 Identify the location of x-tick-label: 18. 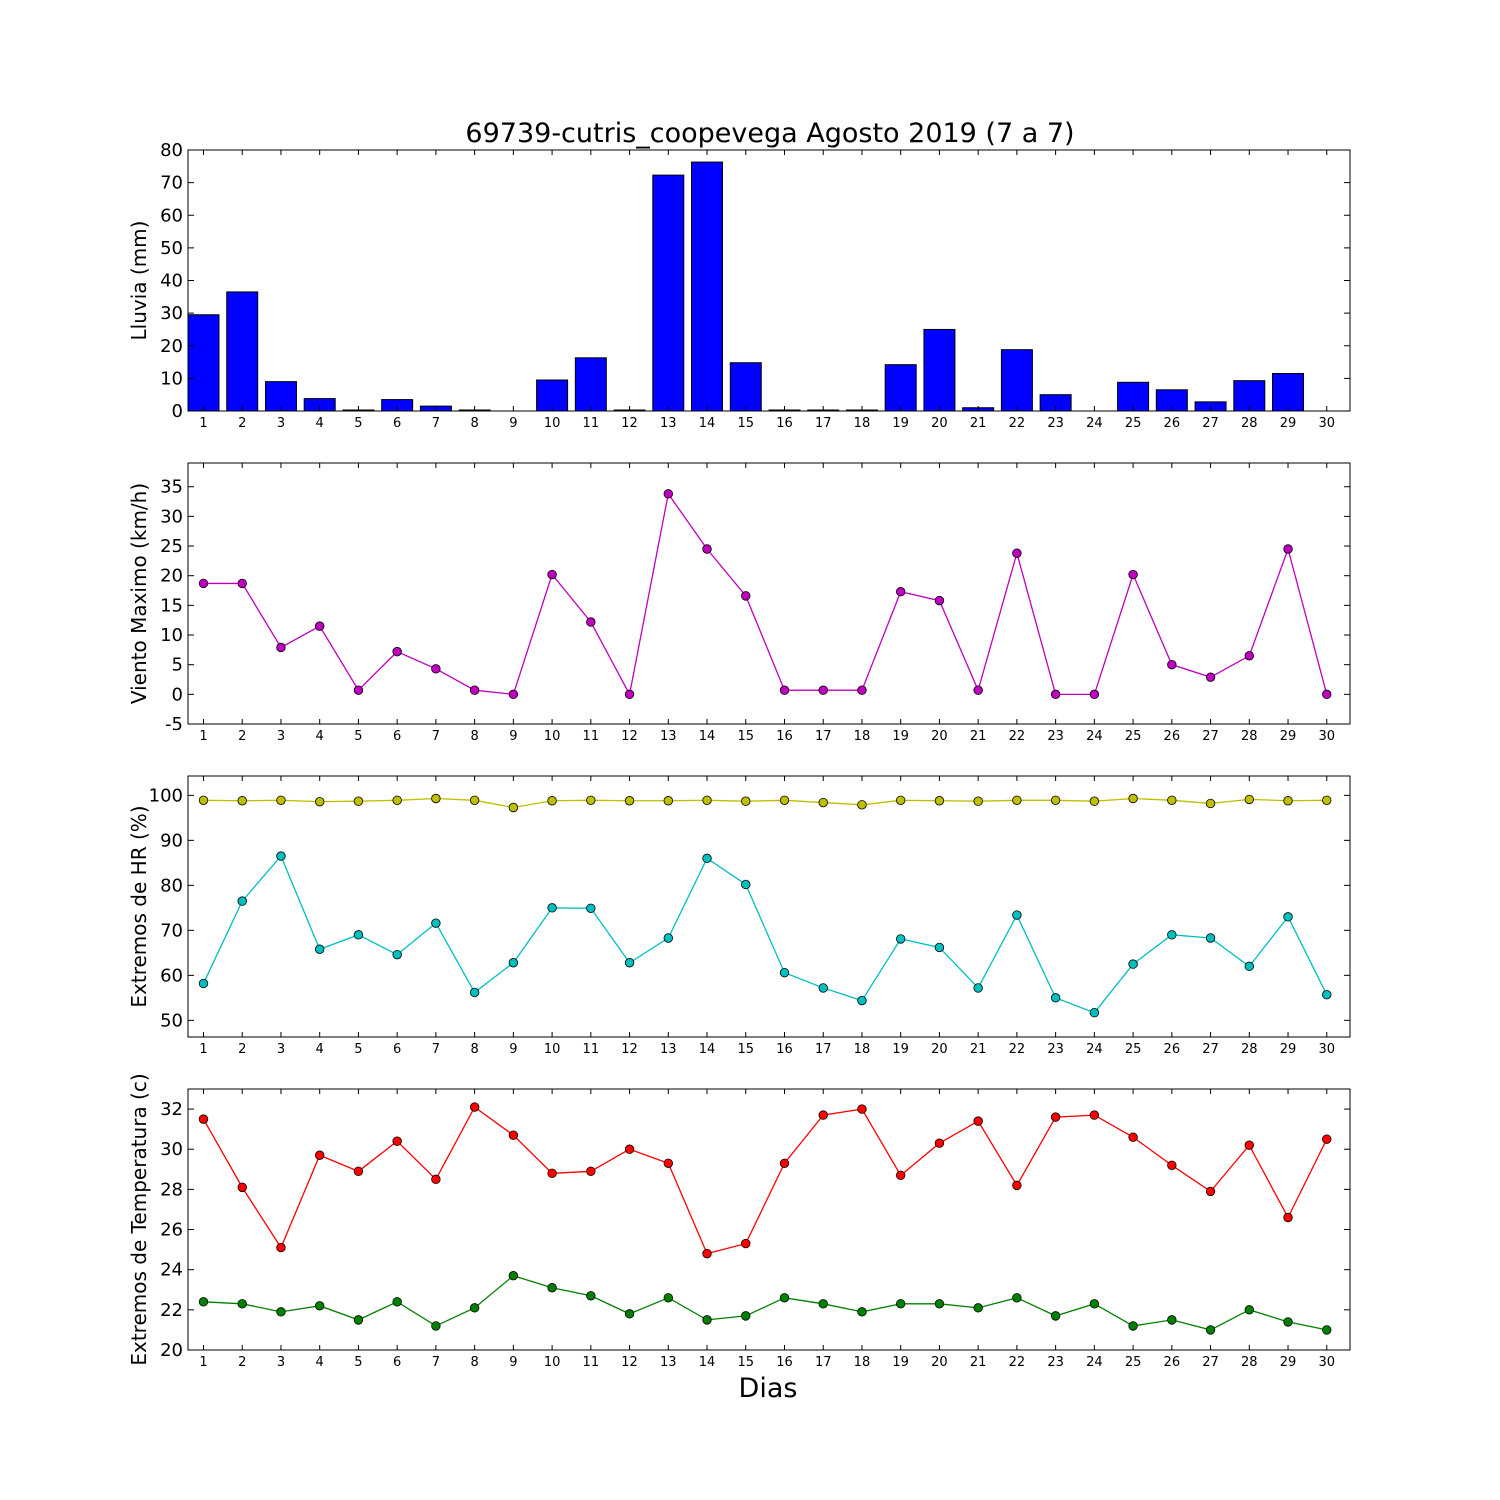
(862, 1362).